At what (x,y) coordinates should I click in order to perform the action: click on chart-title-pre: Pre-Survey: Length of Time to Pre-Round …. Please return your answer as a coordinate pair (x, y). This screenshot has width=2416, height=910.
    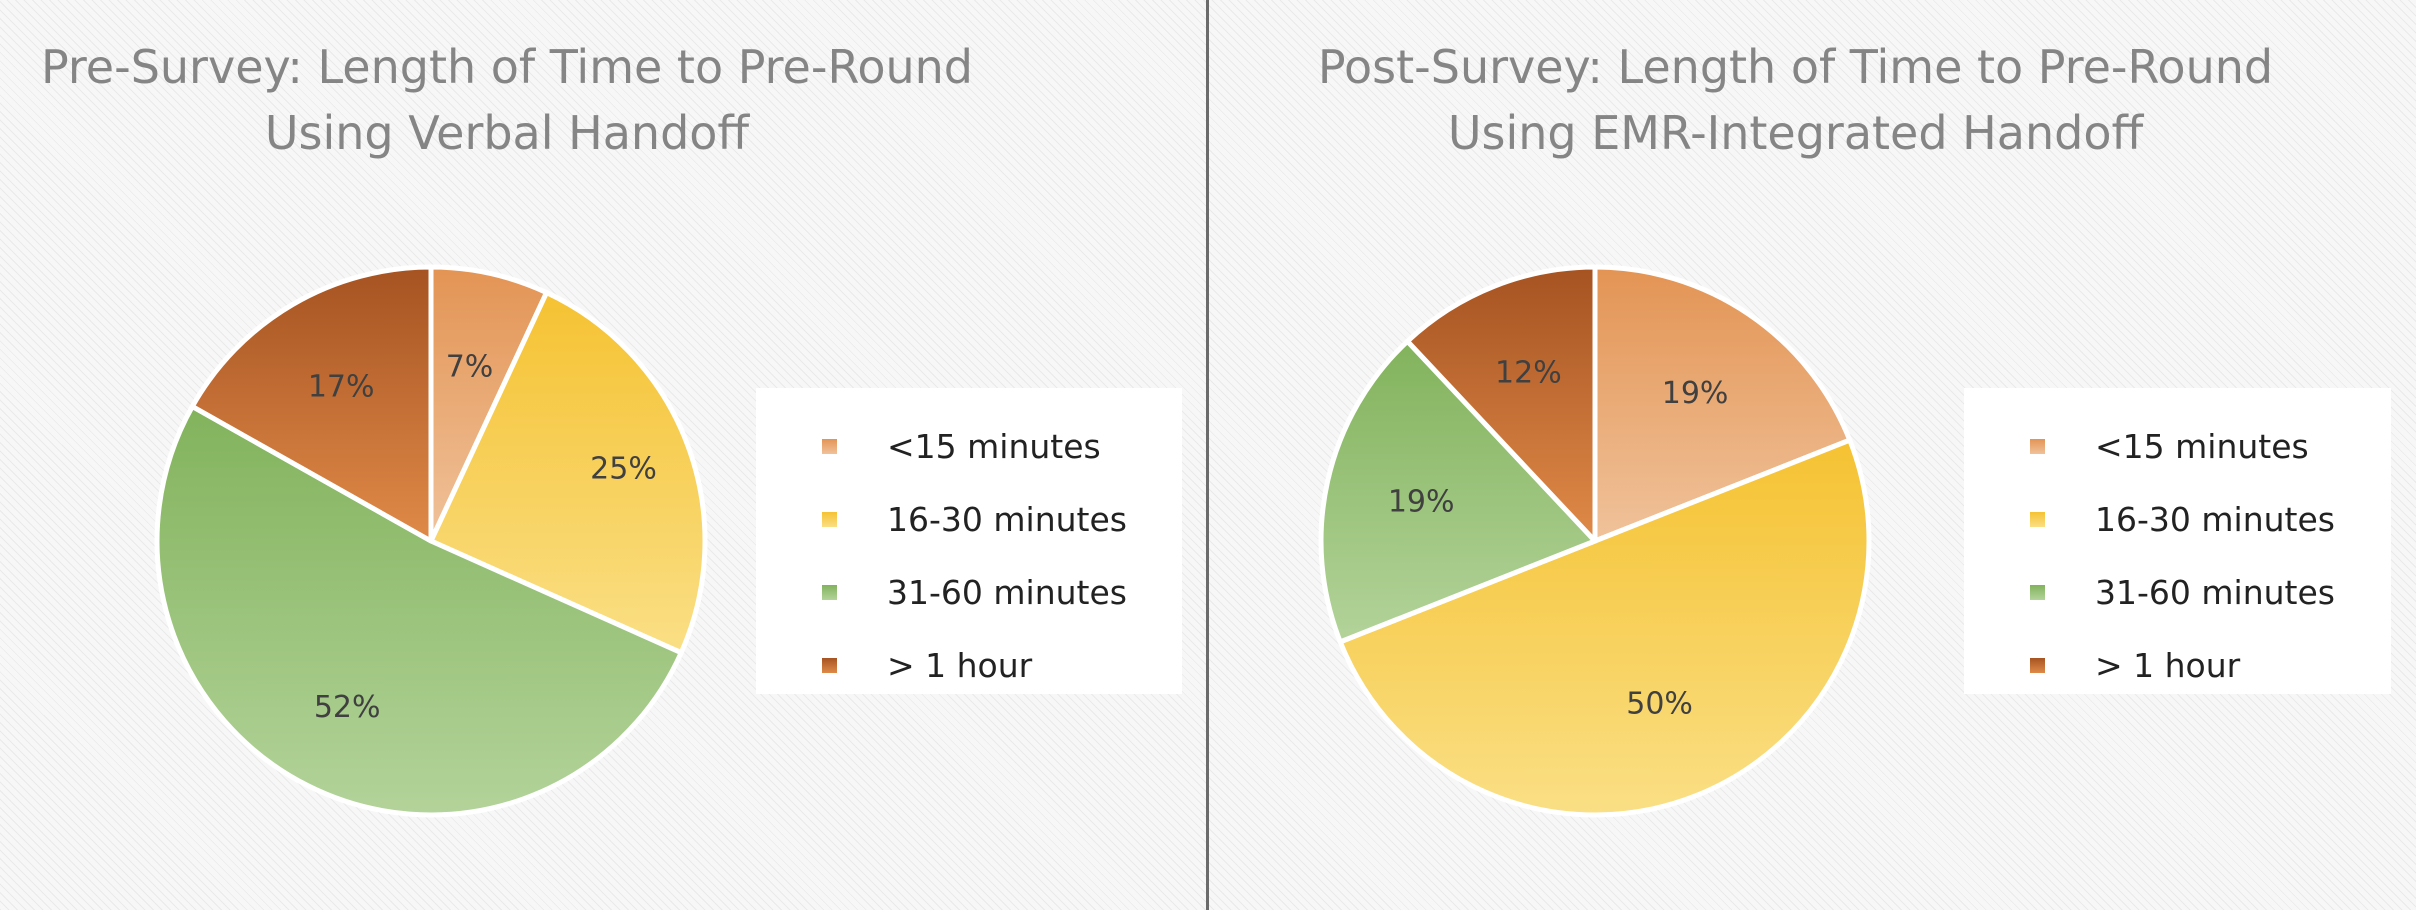
    Looking at the image, I should click on (555, 100).